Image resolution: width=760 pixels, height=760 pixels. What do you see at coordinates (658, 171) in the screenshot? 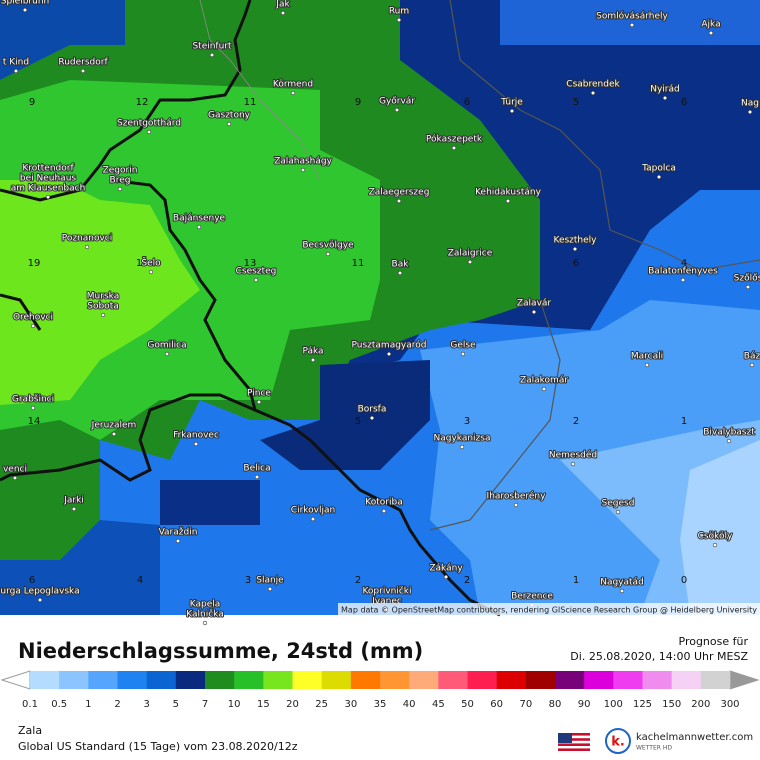
I see `place: Tapolca` at bounding box center [658, 171].